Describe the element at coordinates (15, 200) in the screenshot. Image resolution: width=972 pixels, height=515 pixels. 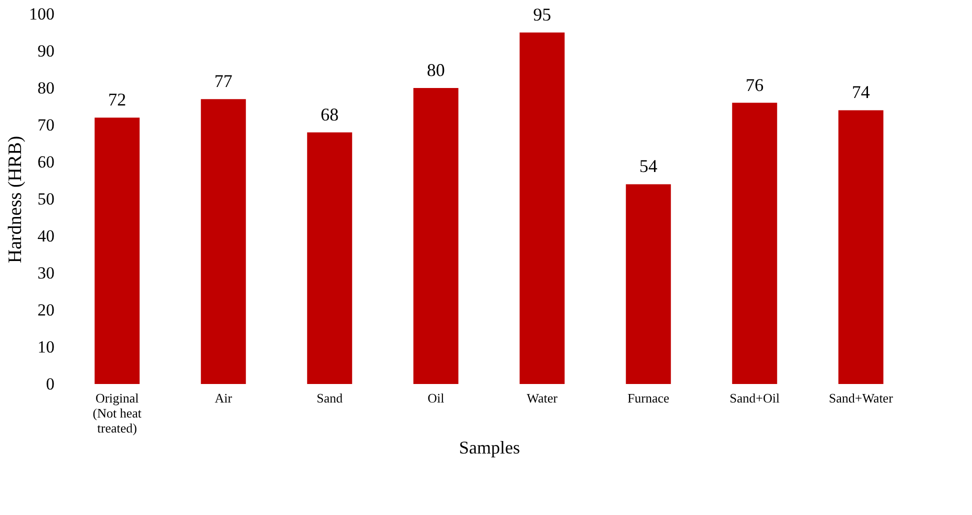
I see `y-axis-title: Hardness (HRB)` at that location.